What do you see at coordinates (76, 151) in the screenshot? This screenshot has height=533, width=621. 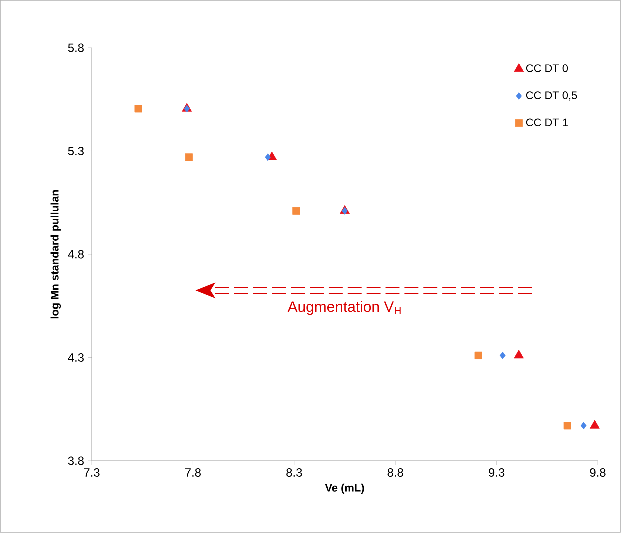 I see `y-tick-label: 5.3` at bounding box center [76, 151].